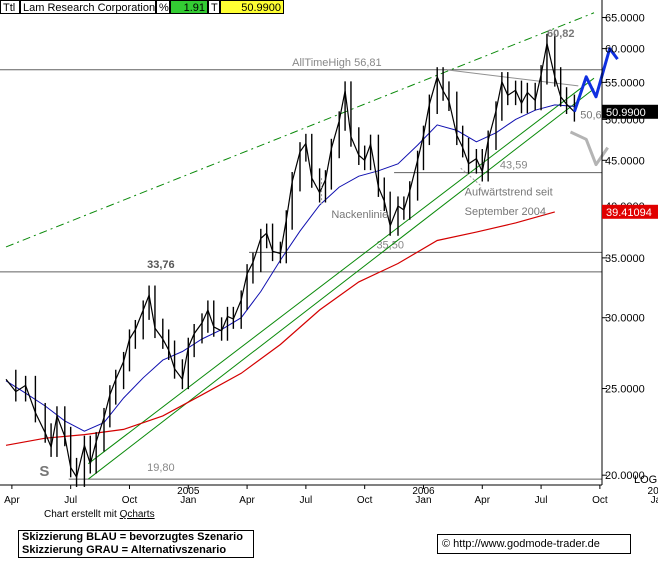  I want to click on last-value-badge, so click(630, 111).